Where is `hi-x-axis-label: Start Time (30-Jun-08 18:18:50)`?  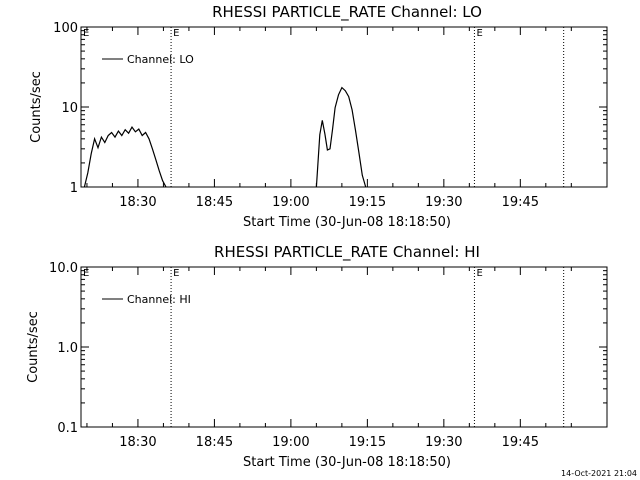 hi-x-axis-label: Start Time (30-Jun-08 18:18:50) is located at coordinates (347, 462).